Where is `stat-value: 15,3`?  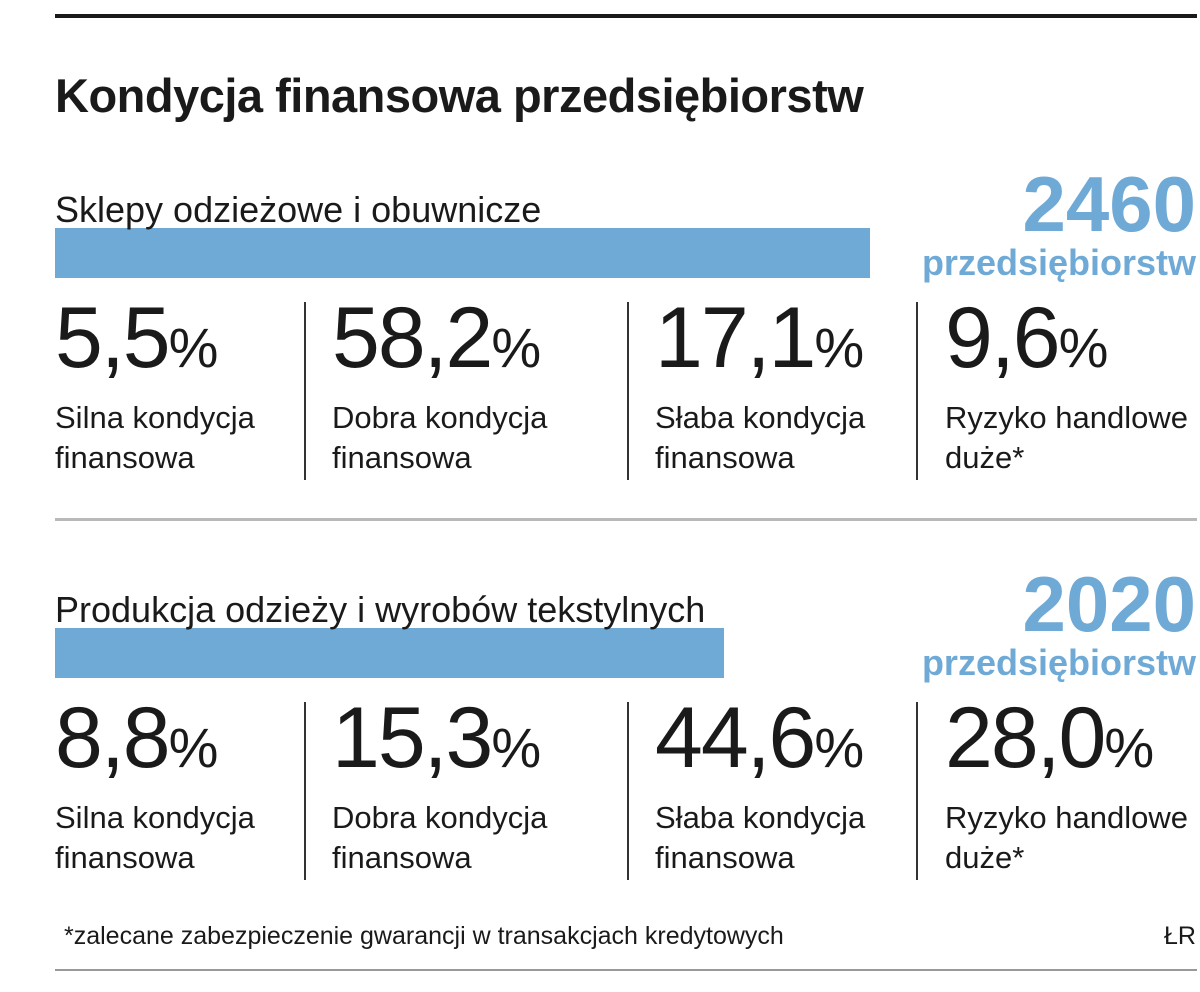
stat-value: 15,3 is located at coordinates (412, 738).